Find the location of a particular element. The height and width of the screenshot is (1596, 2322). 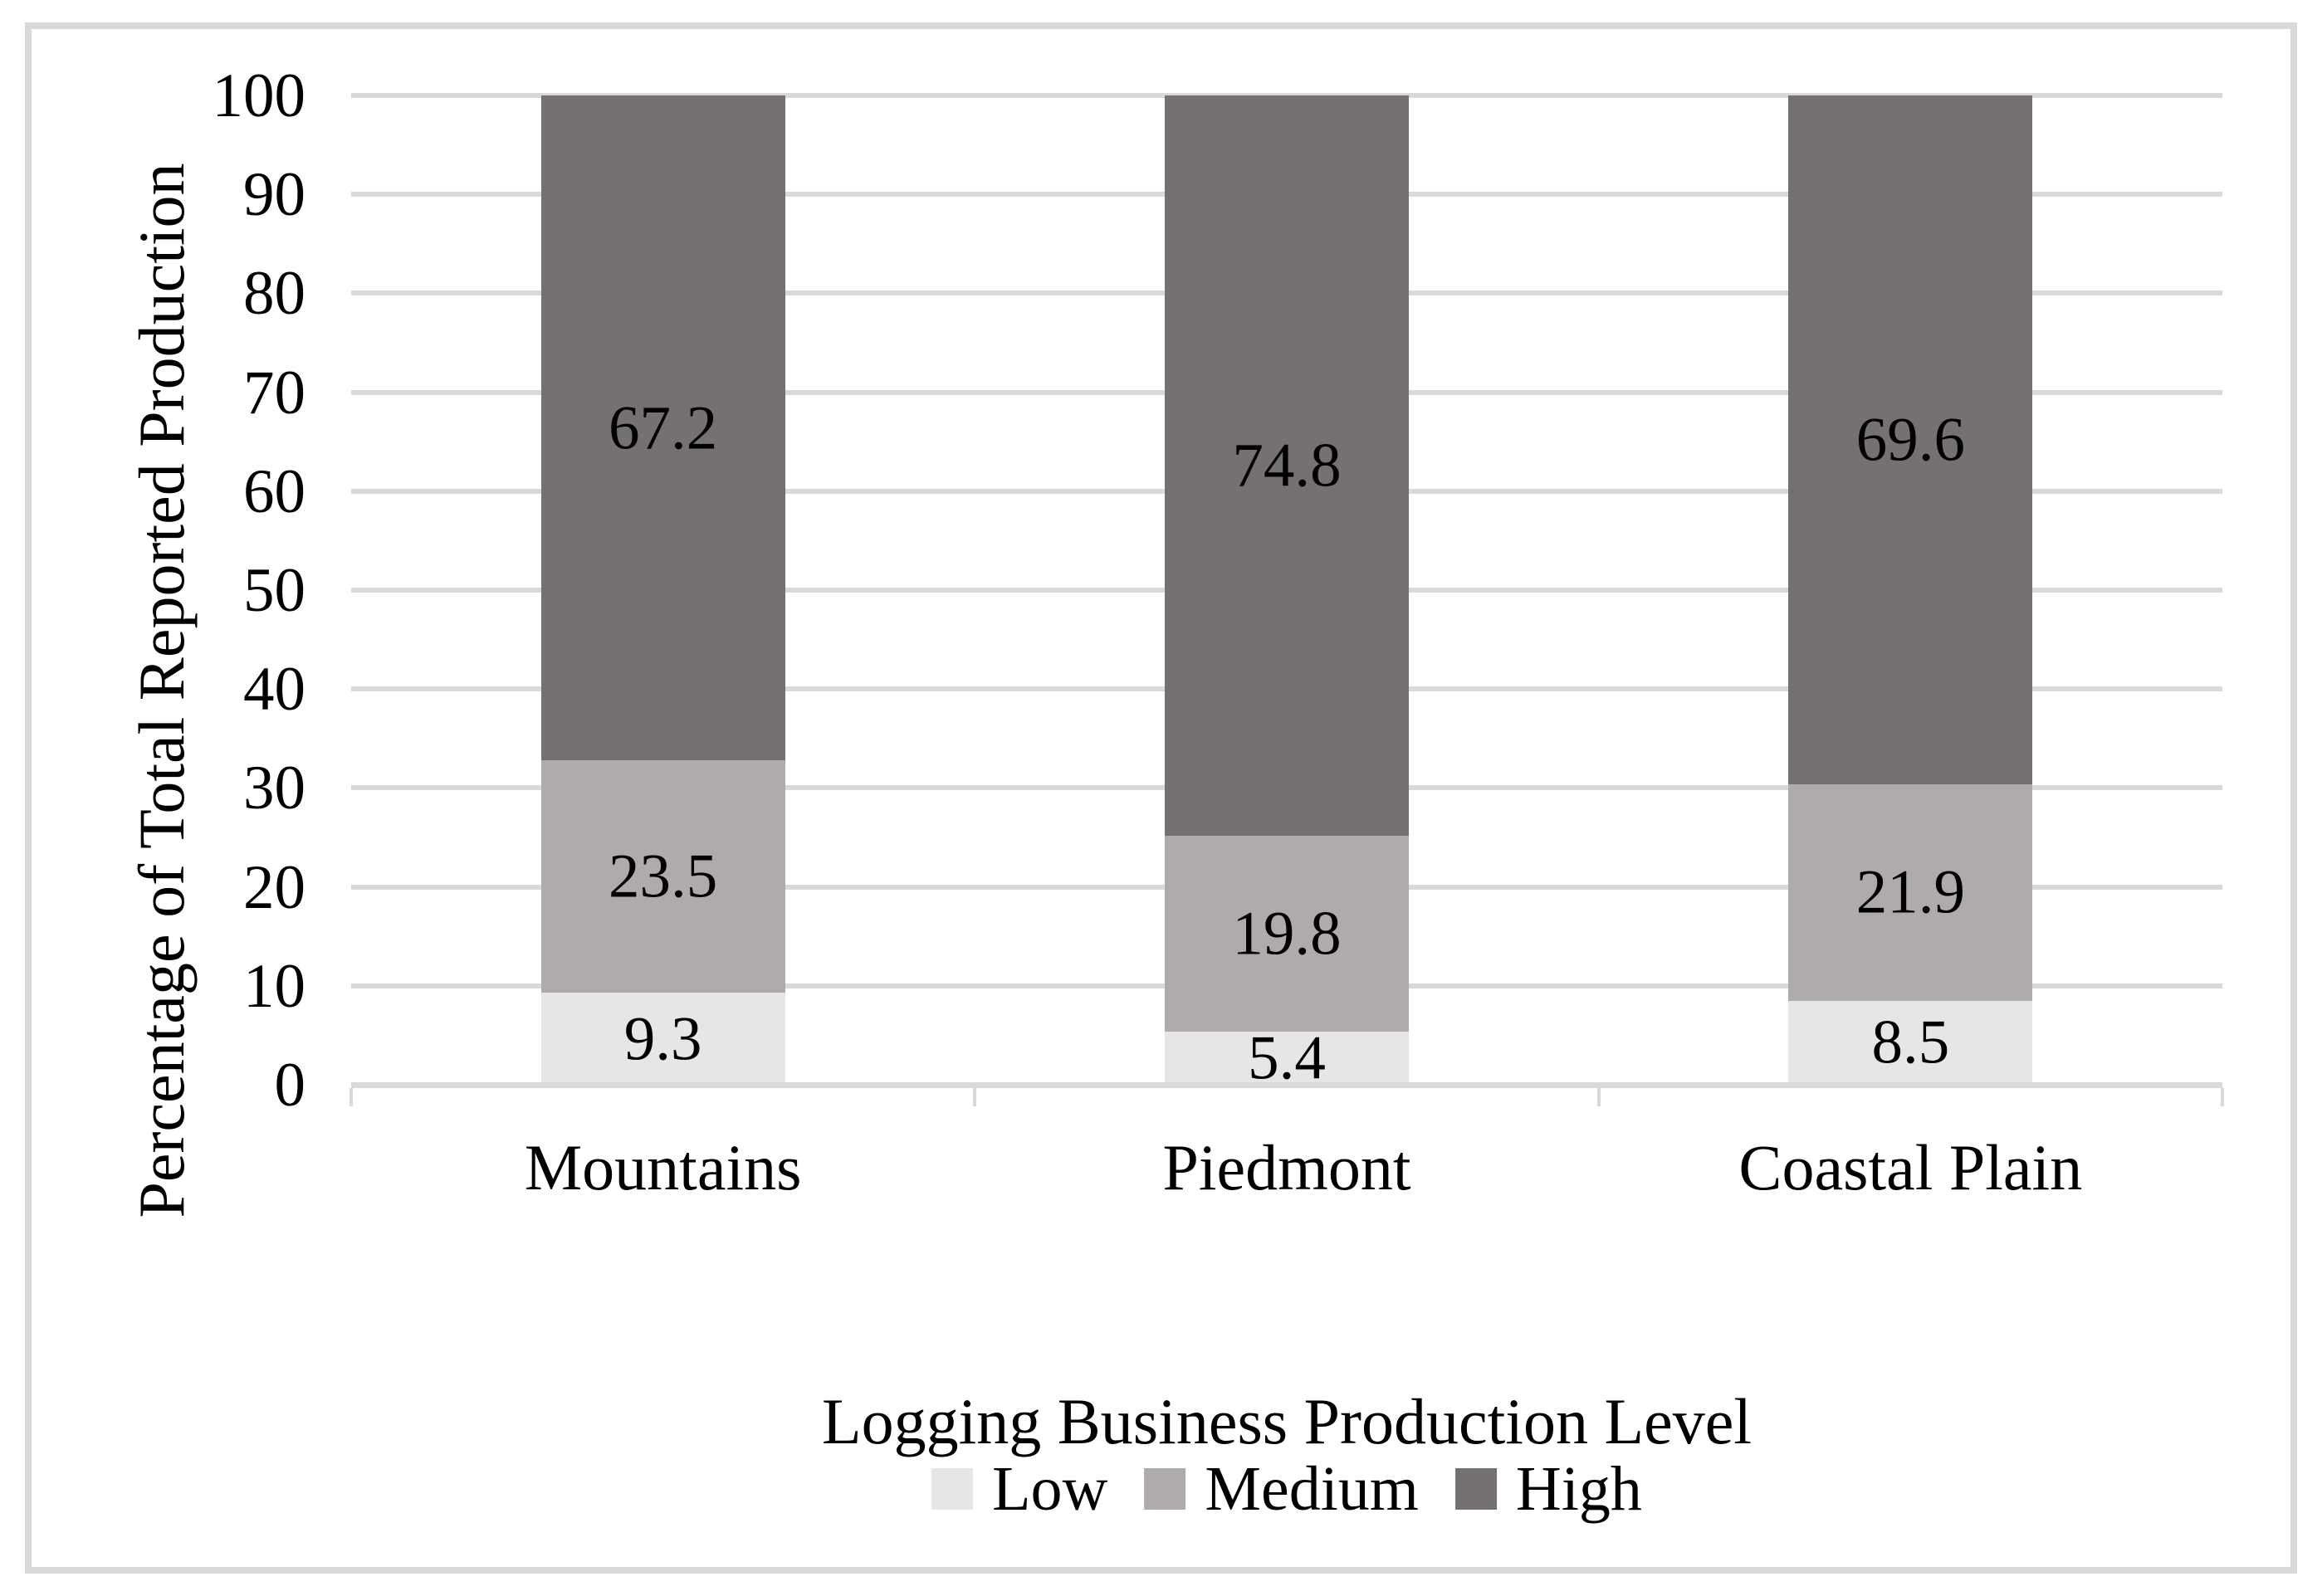

y-axis-tick-label: 20 is located at coordinates (274, 887).